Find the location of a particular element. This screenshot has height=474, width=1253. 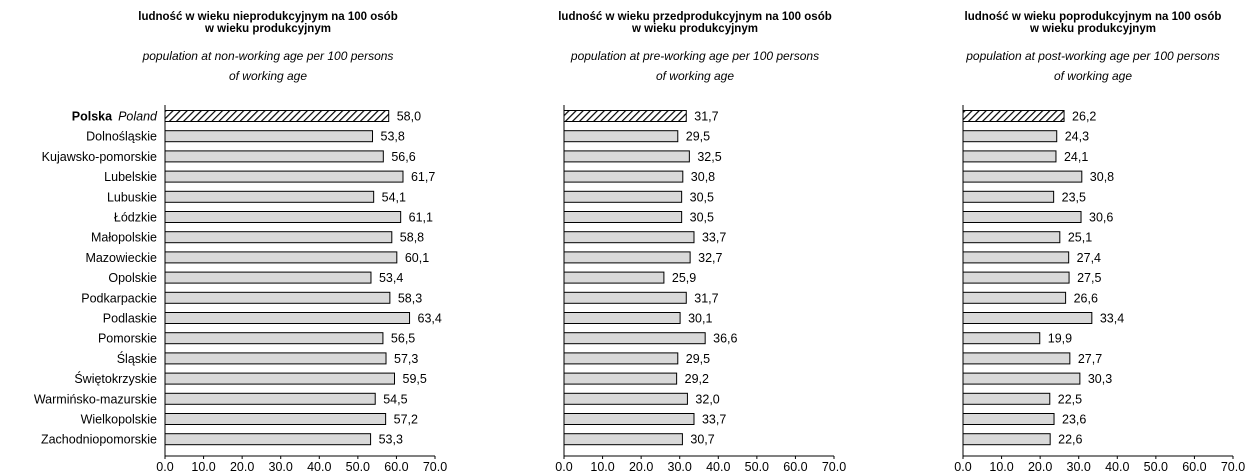

category-label-highlight: Polska Poland is located at coordinates (115, 117).